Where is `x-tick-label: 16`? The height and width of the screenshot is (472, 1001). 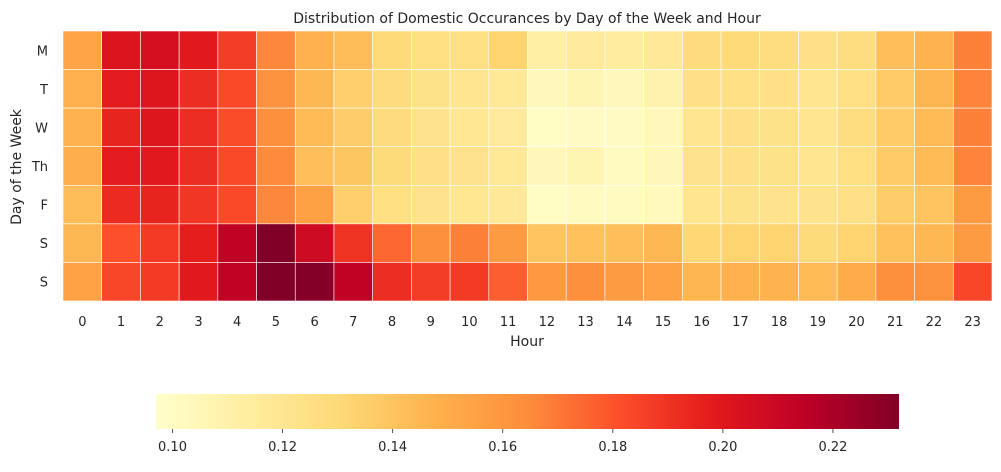
x-tick-label: 16 is located at coordinates (701, 322).